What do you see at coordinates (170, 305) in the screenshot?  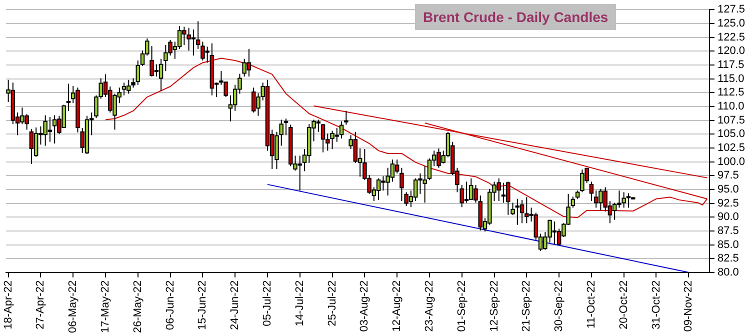 I see `x-tick-label: 06-Jun-22` at bounding box center [170, 305].